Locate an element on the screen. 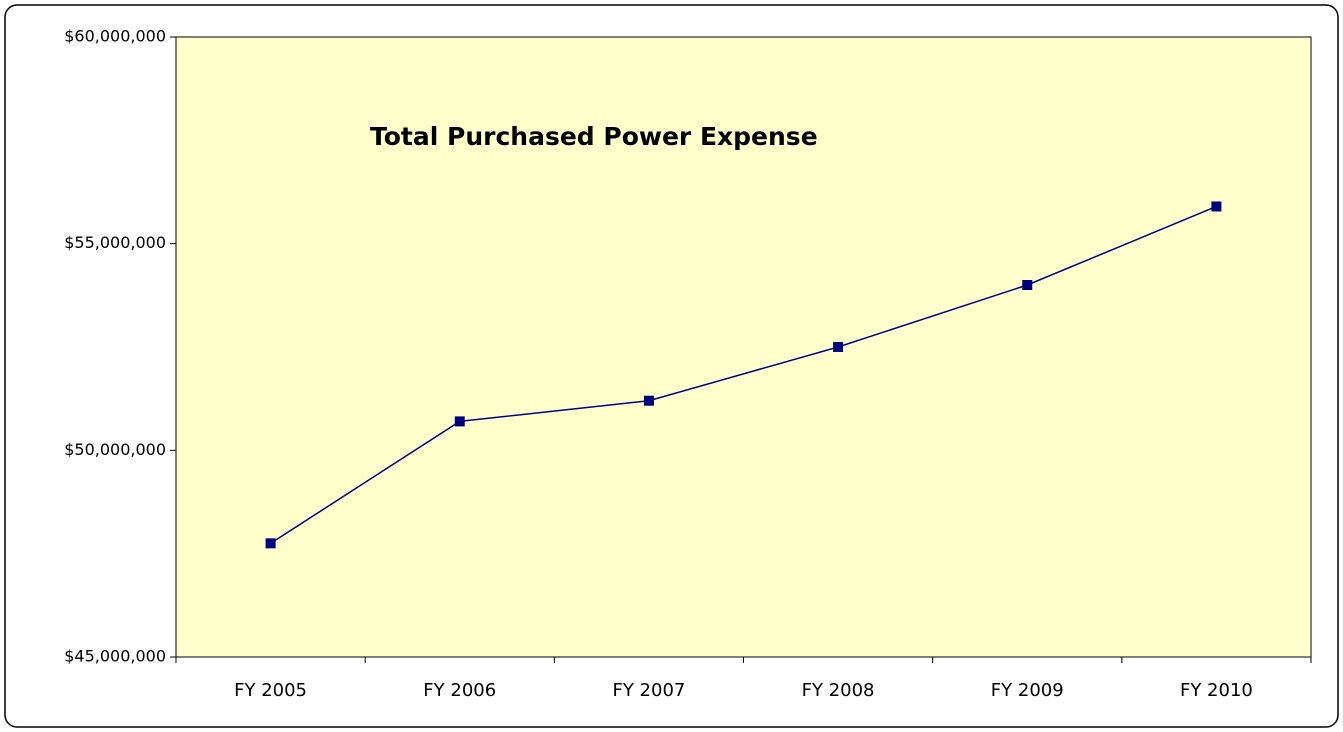  x-tick-label: FY 2006 is located at coordinates (459, 690).